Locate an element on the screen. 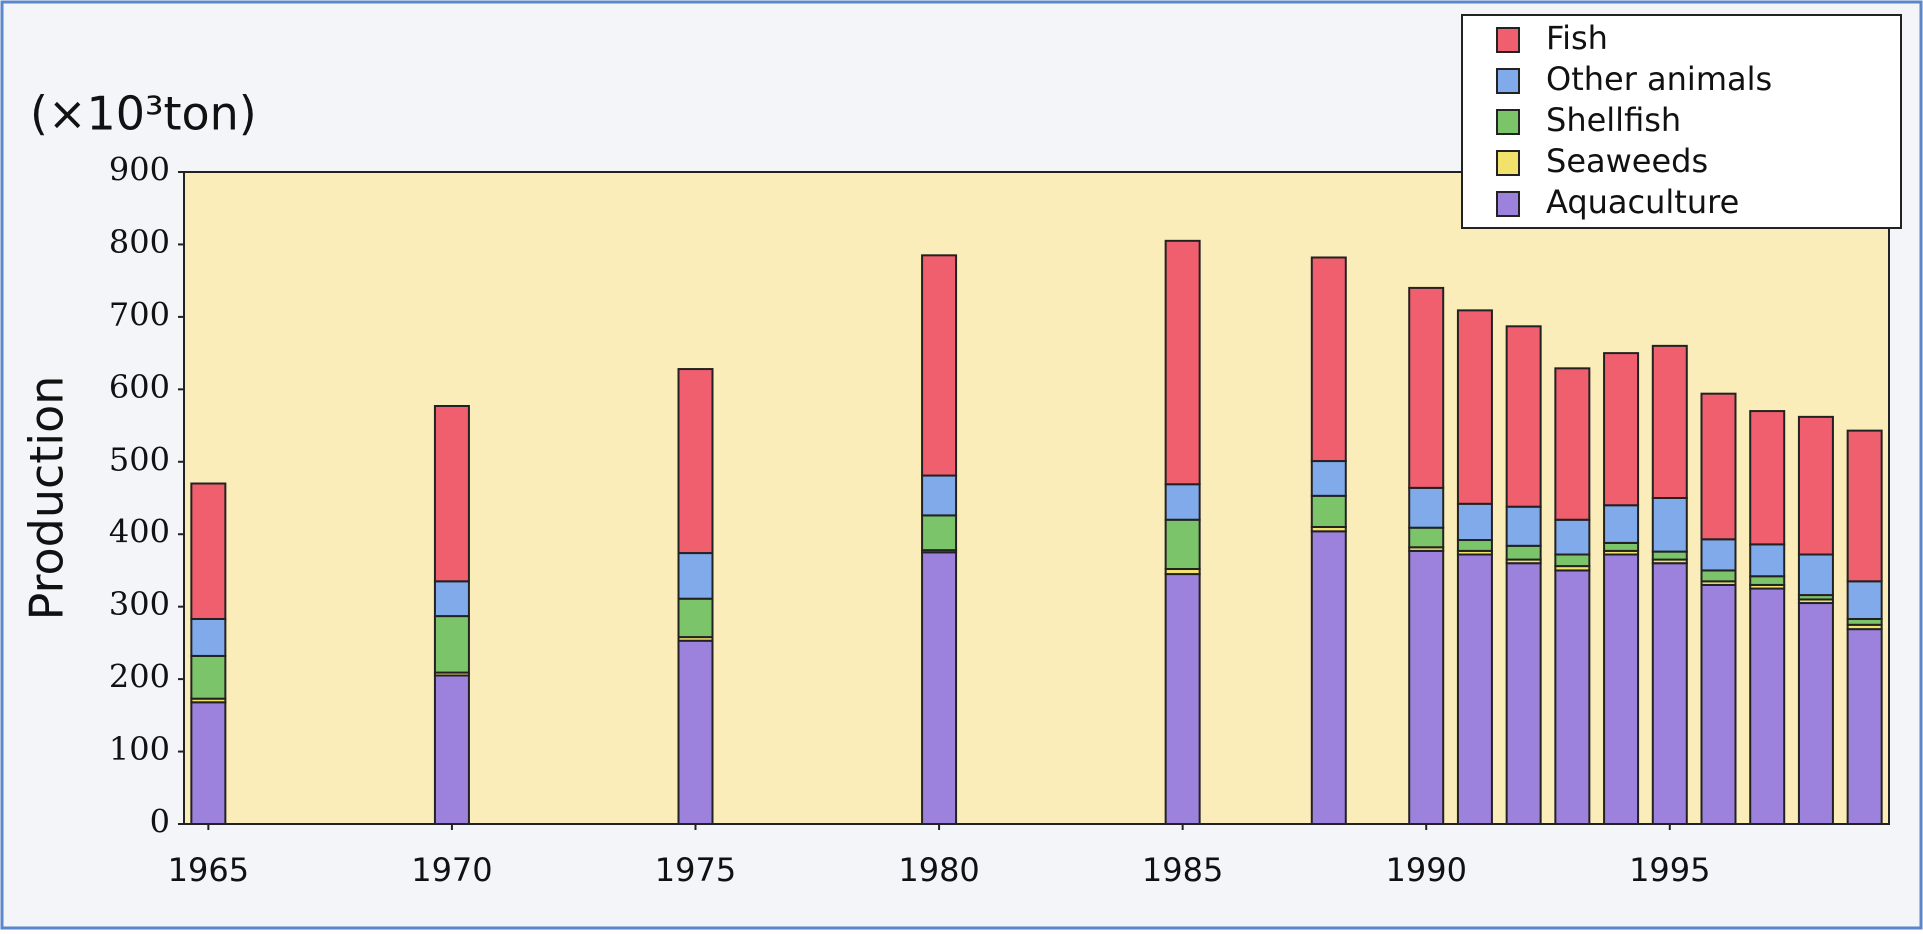 This screenshot has width=1923, height=934. y-tick-label: 700 is located at coordinates (139, 314).